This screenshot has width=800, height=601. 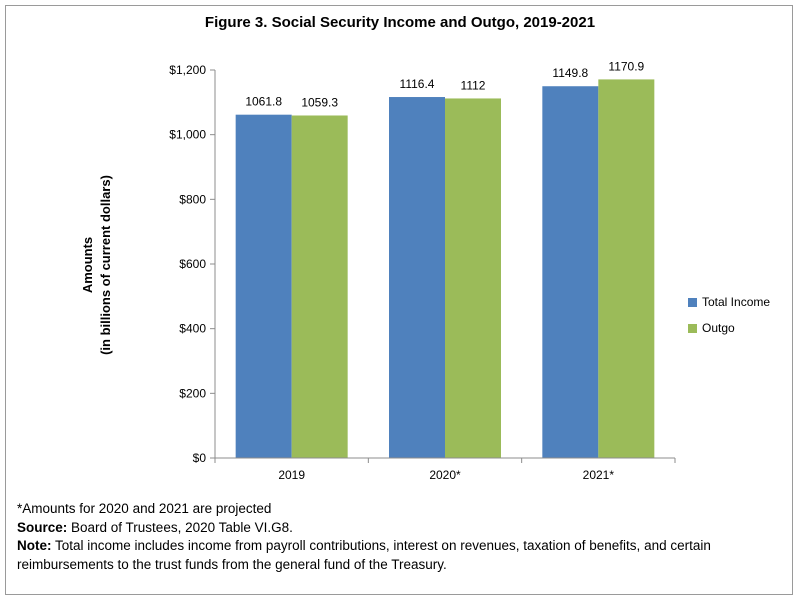 What do you see at coordinates (192, 199) in the screenshot?
I see `y-tick-label: $800` at bounding box center [192, 199].